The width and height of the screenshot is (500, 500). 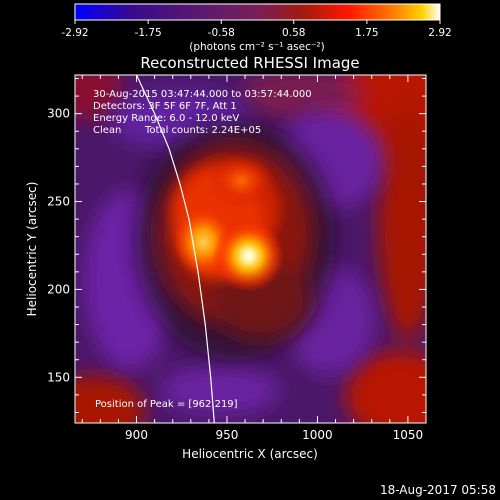 What do you see at coordinates (32, 249) in the screenshot?
I see `y-axis-label: Heliocentric Y (arcsec)` at bounding box center [32, 249].